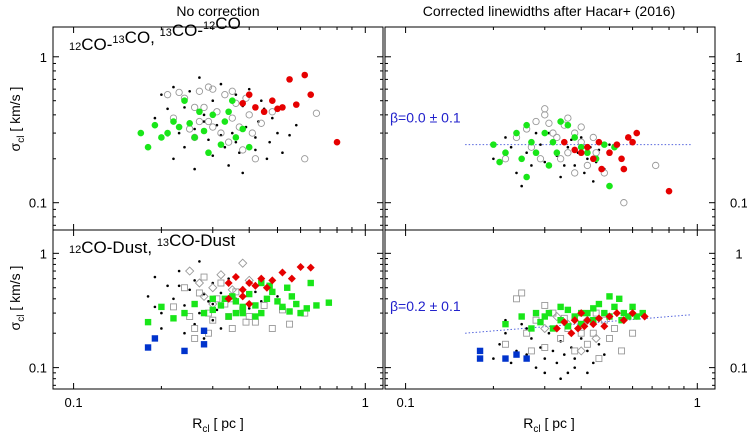  I want to click on annotation-part: 12, so click(75, 47).